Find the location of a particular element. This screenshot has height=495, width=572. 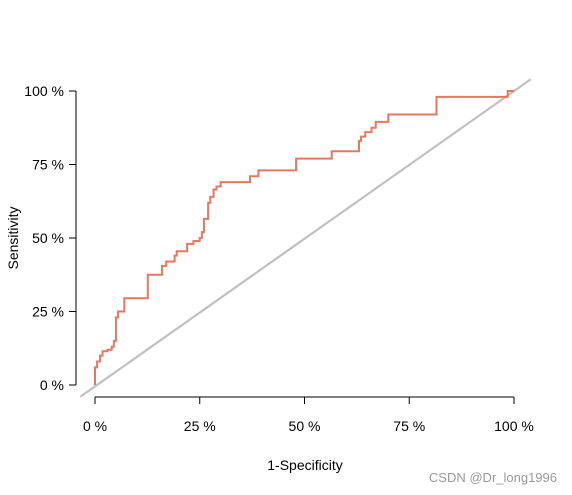

y-tick-label: 75 % is located at coordinates (48, 165).